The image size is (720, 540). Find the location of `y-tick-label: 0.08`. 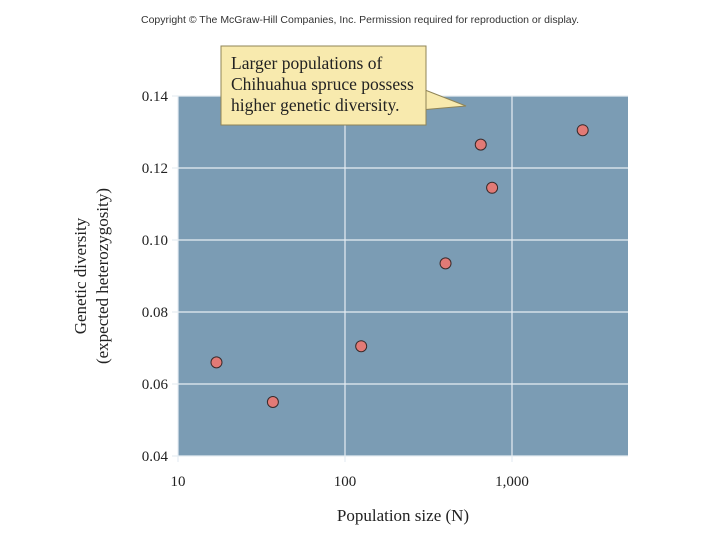

y-tick-label: 0.08 is located at coordinates (155, 313).